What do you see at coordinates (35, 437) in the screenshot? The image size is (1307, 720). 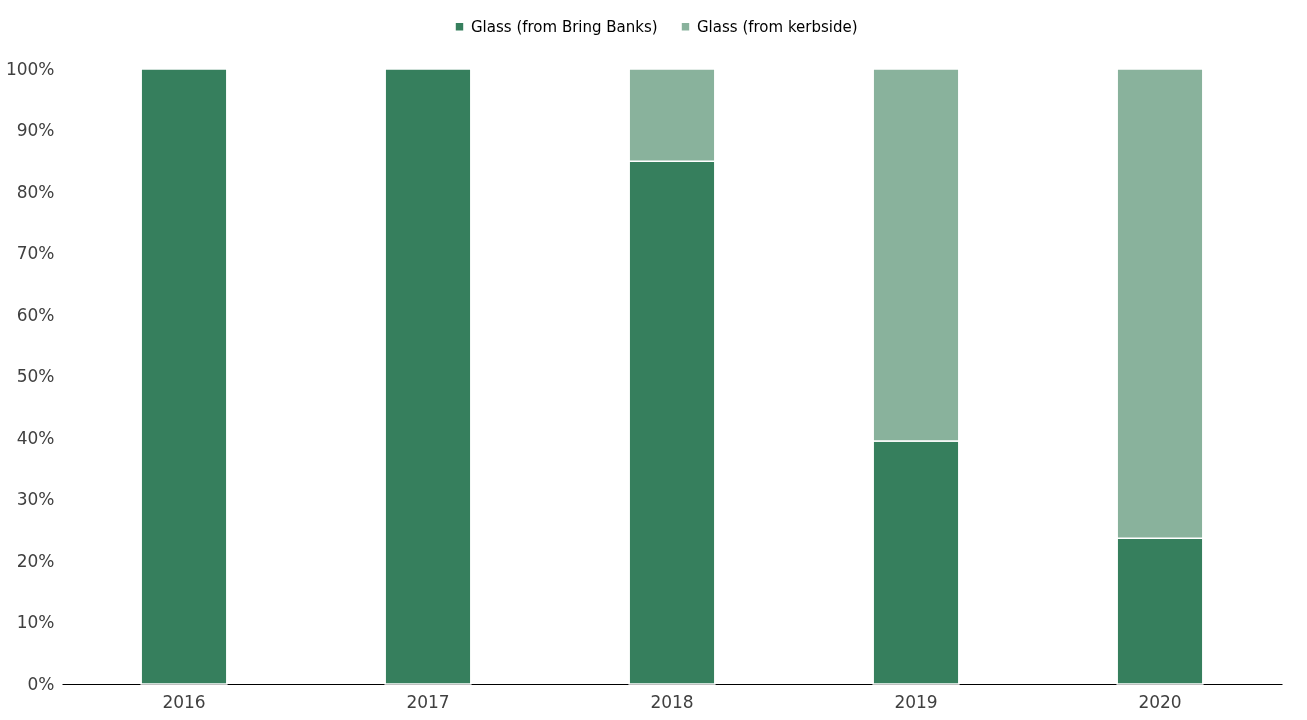 I see `y-tick-label: 40%` at bounding box center [35, 437].